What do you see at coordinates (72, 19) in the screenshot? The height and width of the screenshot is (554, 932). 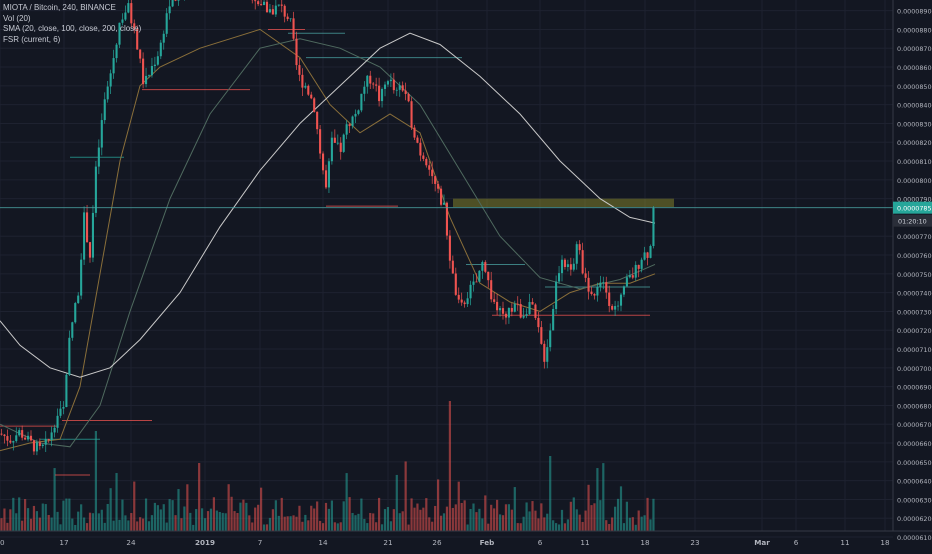 I see `legend-volume: Vol (20)` at bounding box center [72, 19].